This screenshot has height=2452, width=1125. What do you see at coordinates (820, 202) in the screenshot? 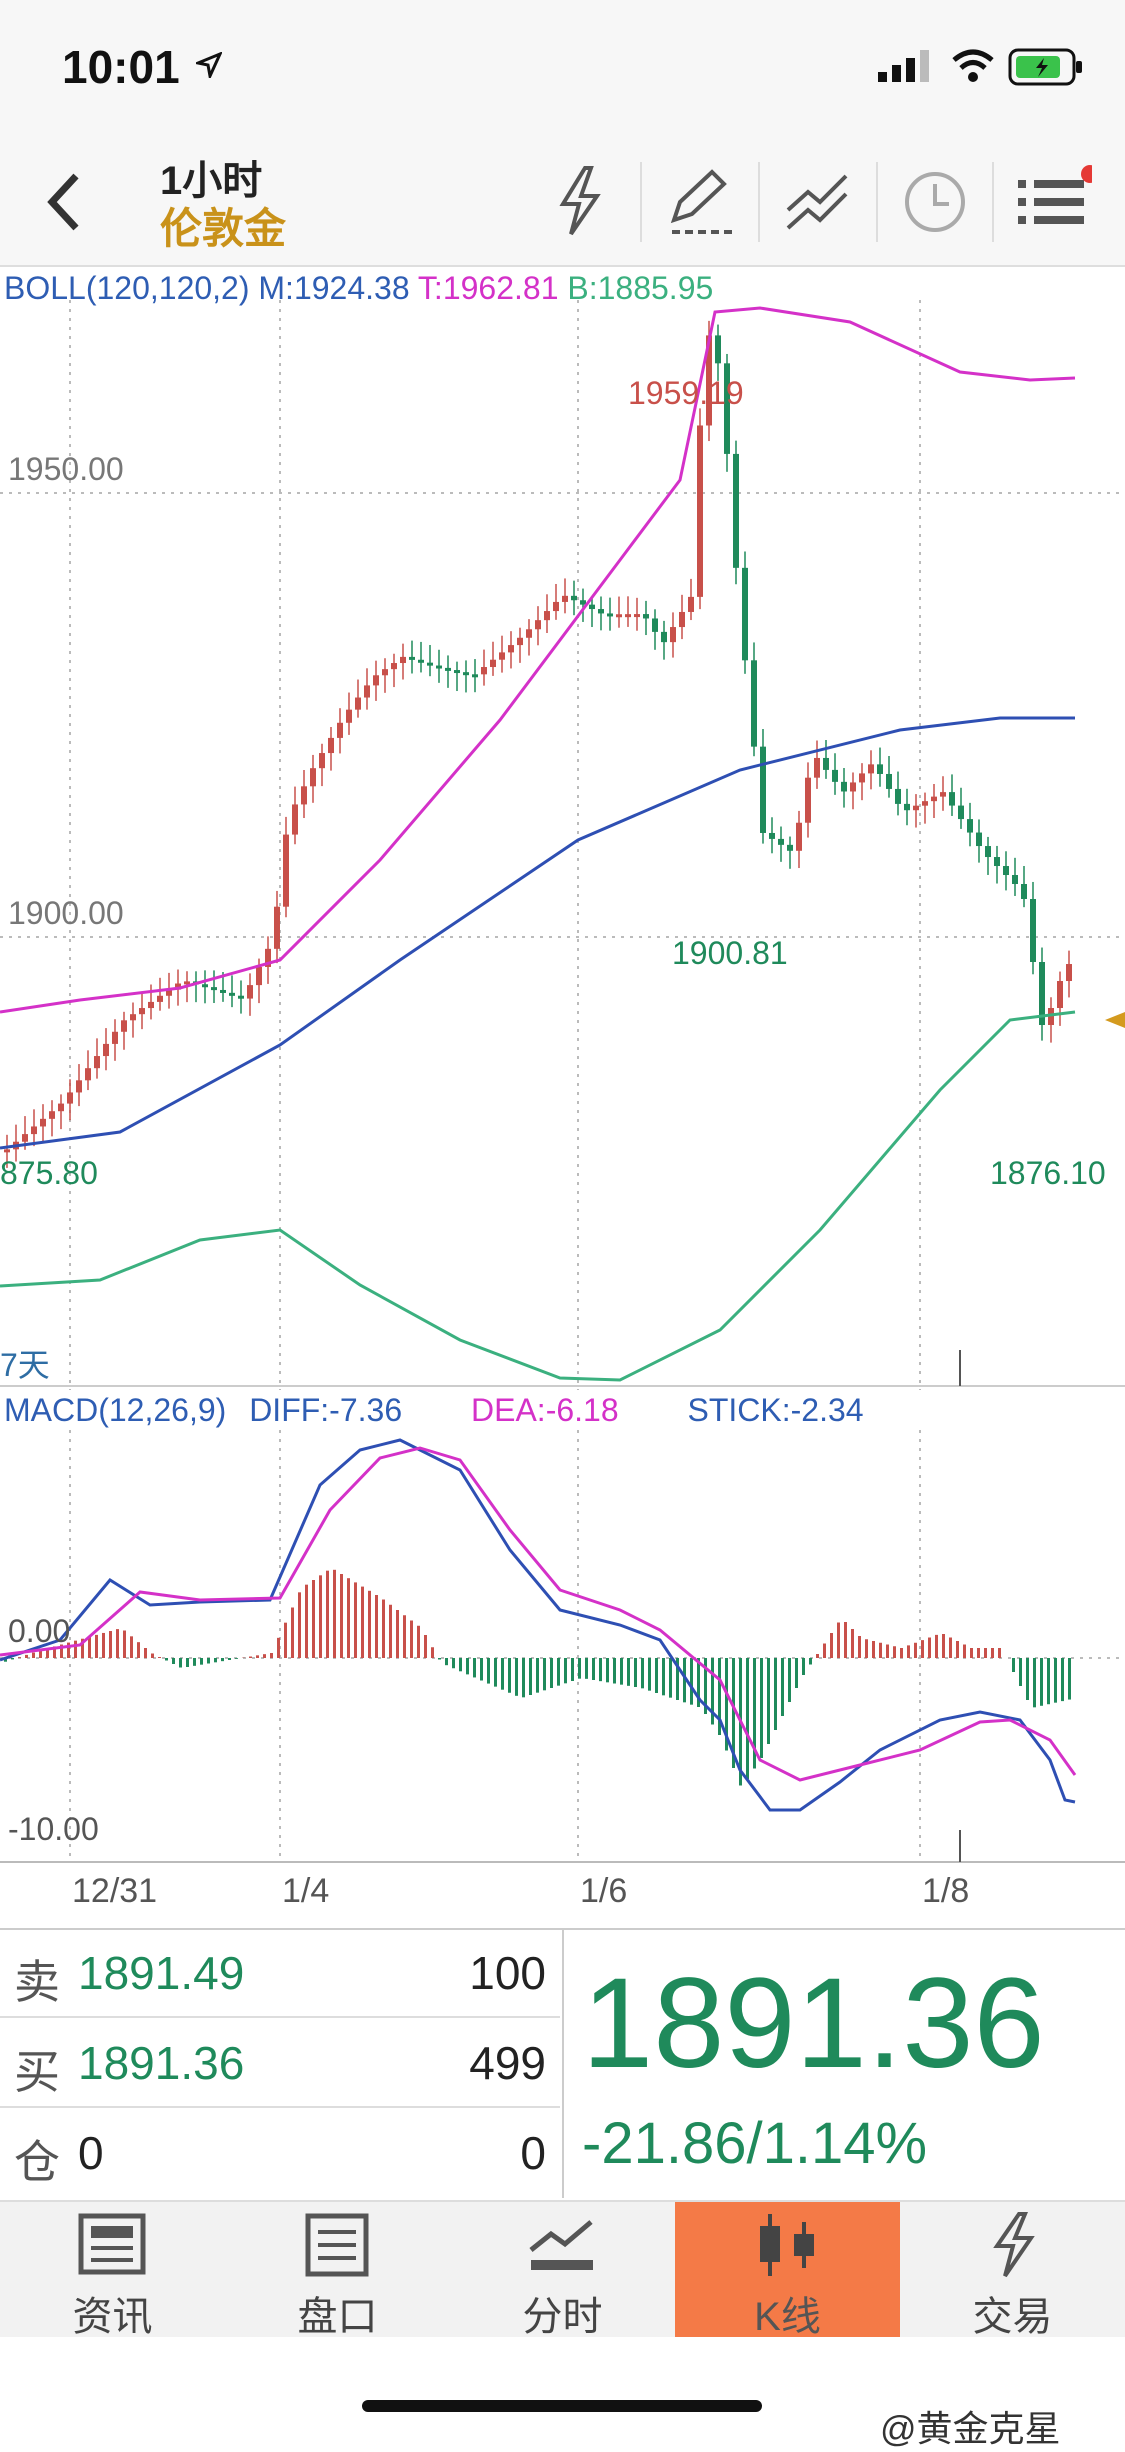
I see `trend-line-icon` at bounding box center [820, 202].